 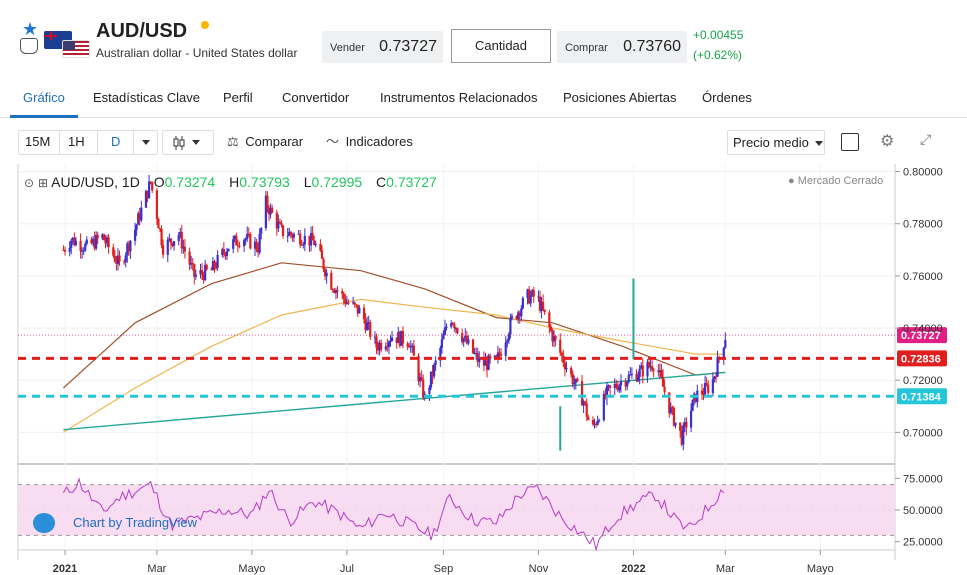 What do you see at coordinates (43, 183) in the screenshot?
I see `legend-add-icon: ⊞` at bounding box center [43, 183].